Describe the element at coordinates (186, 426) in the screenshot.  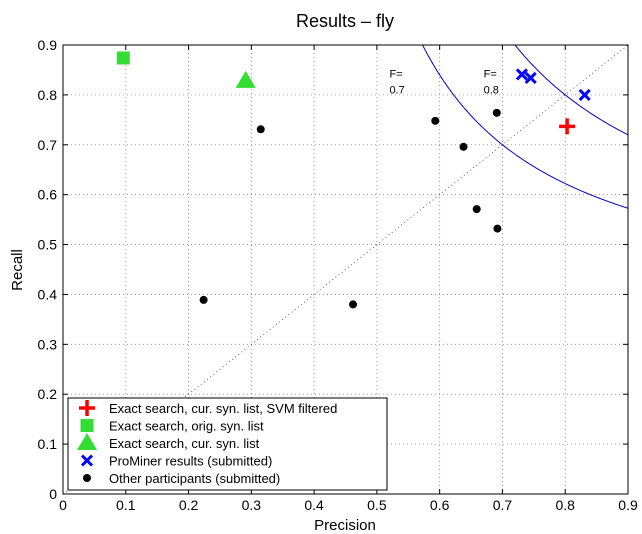
I see `legend-entry-label: Exact search, orig. syn. list` at that location.